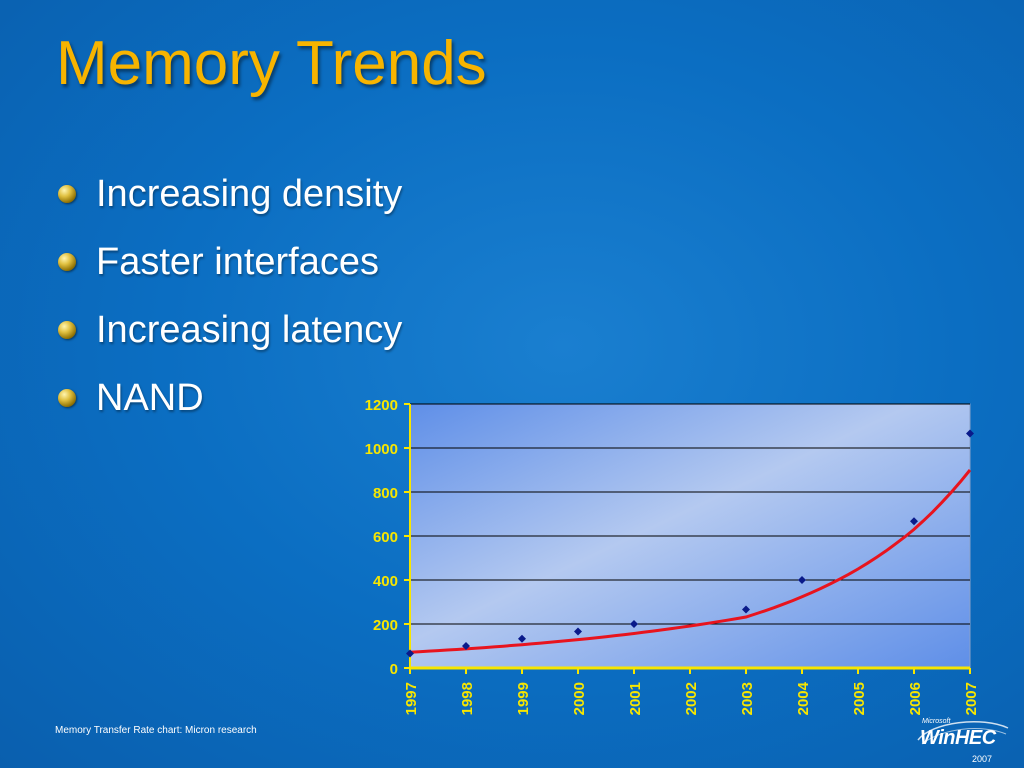  I want to click on x-tick-label: 2004, so click(803, 698).